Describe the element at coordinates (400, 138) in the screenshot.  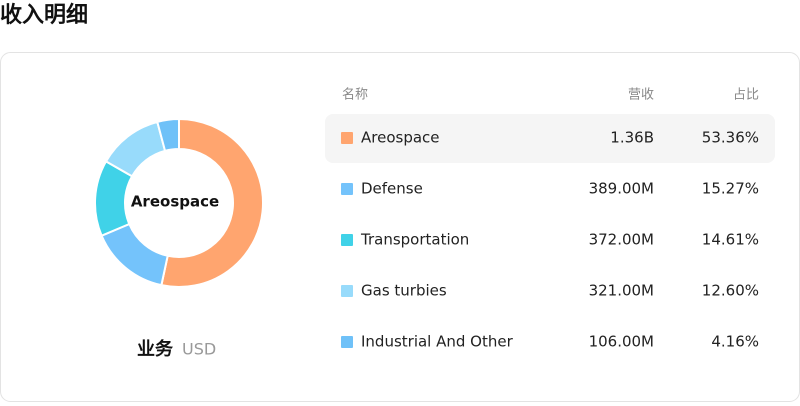
I see `row-name: Areospace` at that location.